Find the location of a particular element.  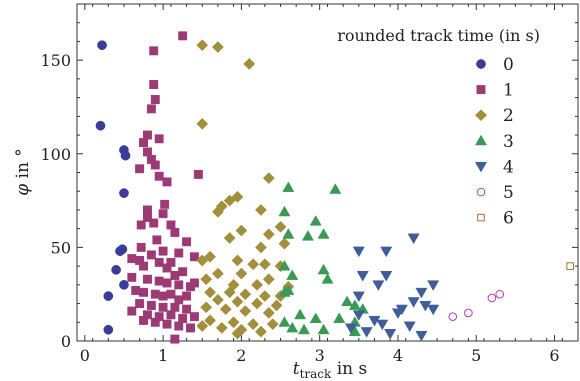

x-tick-label: 1 is located at coordinates (163, 355).